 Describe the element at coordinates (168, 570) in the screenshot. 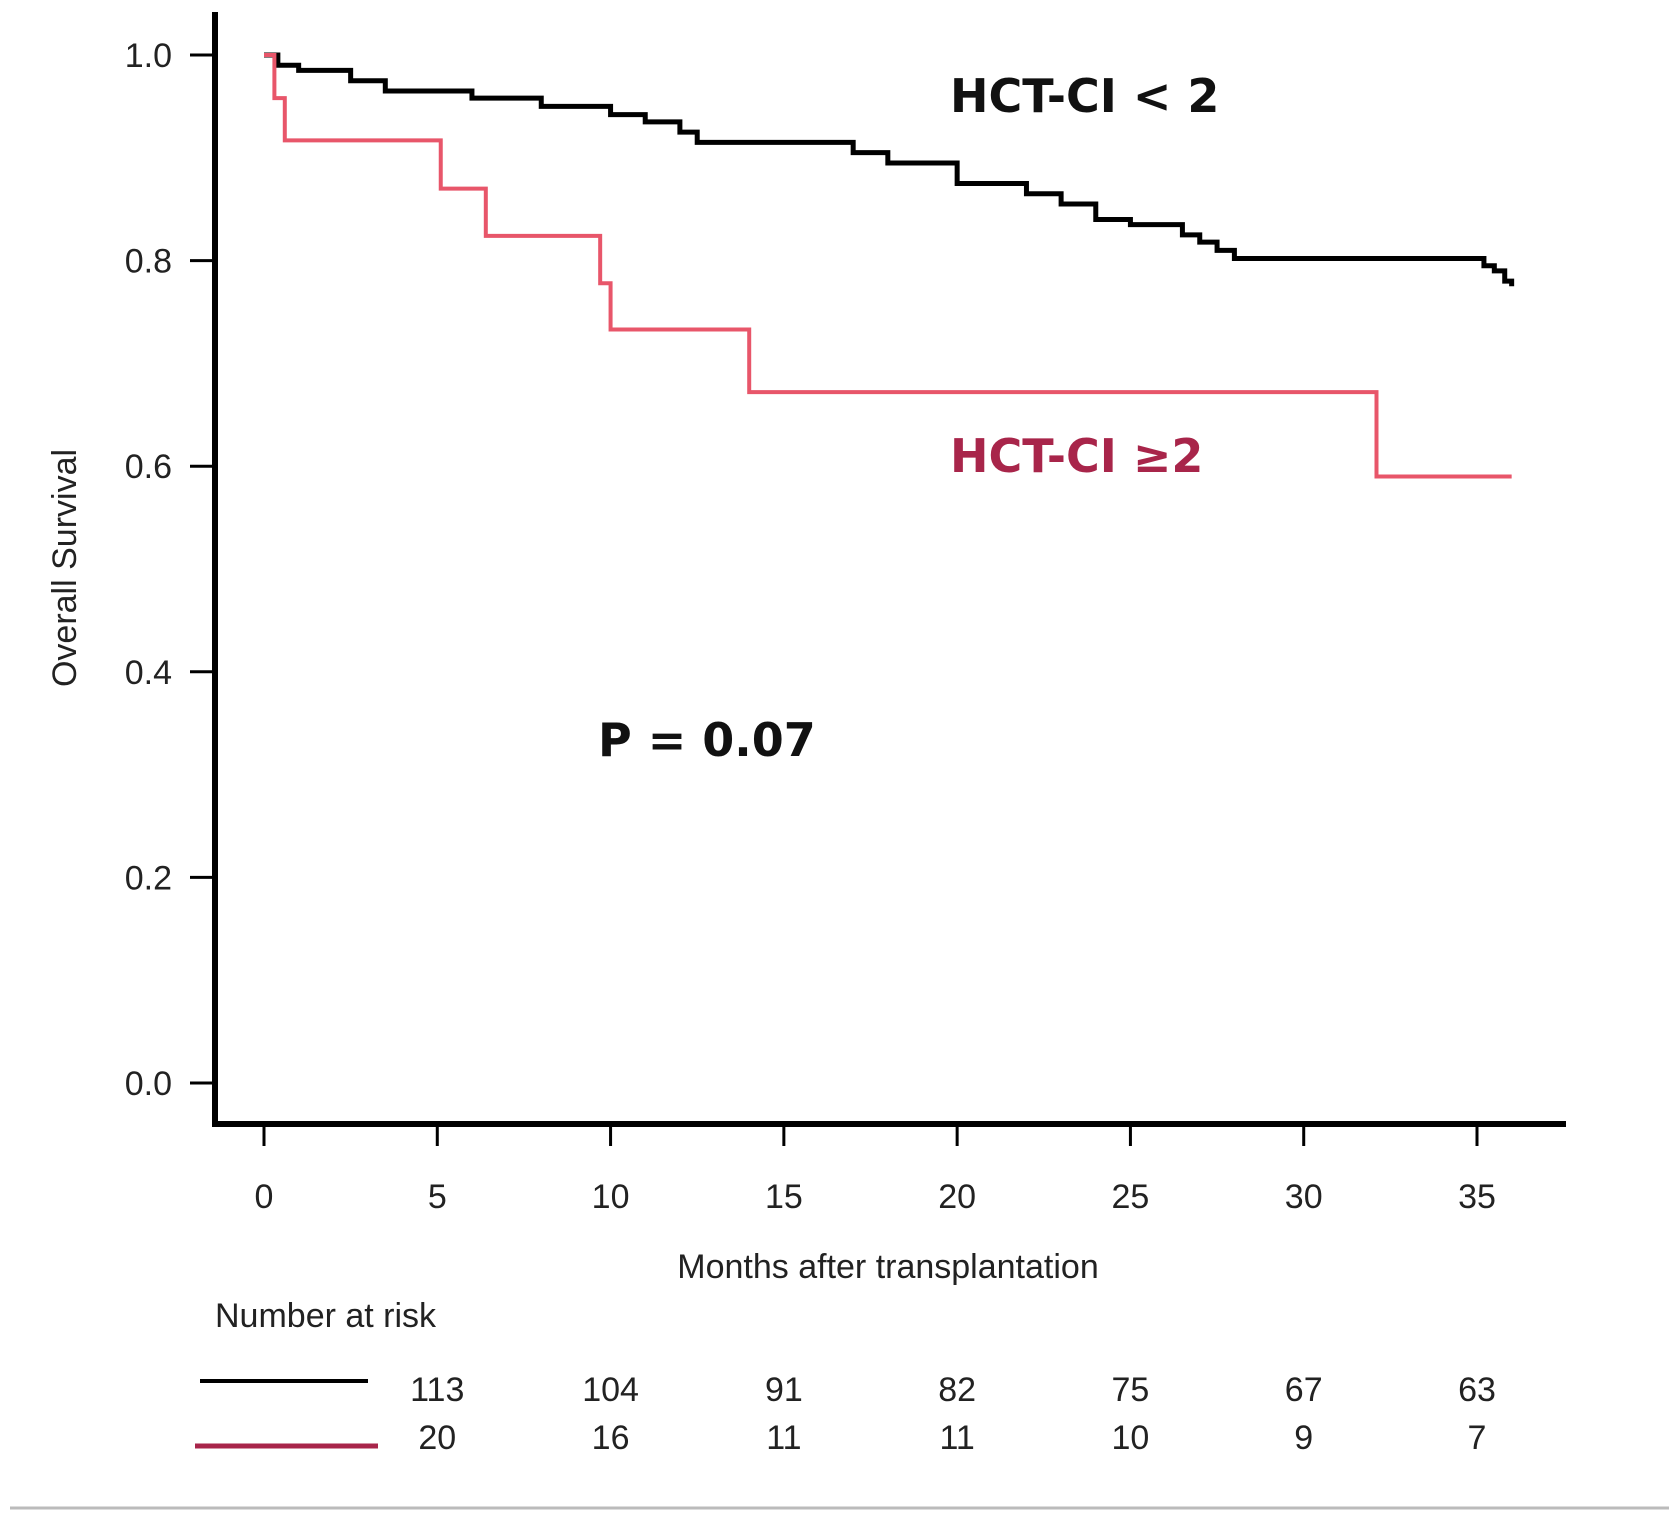

I see `y-axis-ticks: 0.0 0.2 0.4 0.6 0.8 1.0` at that location.